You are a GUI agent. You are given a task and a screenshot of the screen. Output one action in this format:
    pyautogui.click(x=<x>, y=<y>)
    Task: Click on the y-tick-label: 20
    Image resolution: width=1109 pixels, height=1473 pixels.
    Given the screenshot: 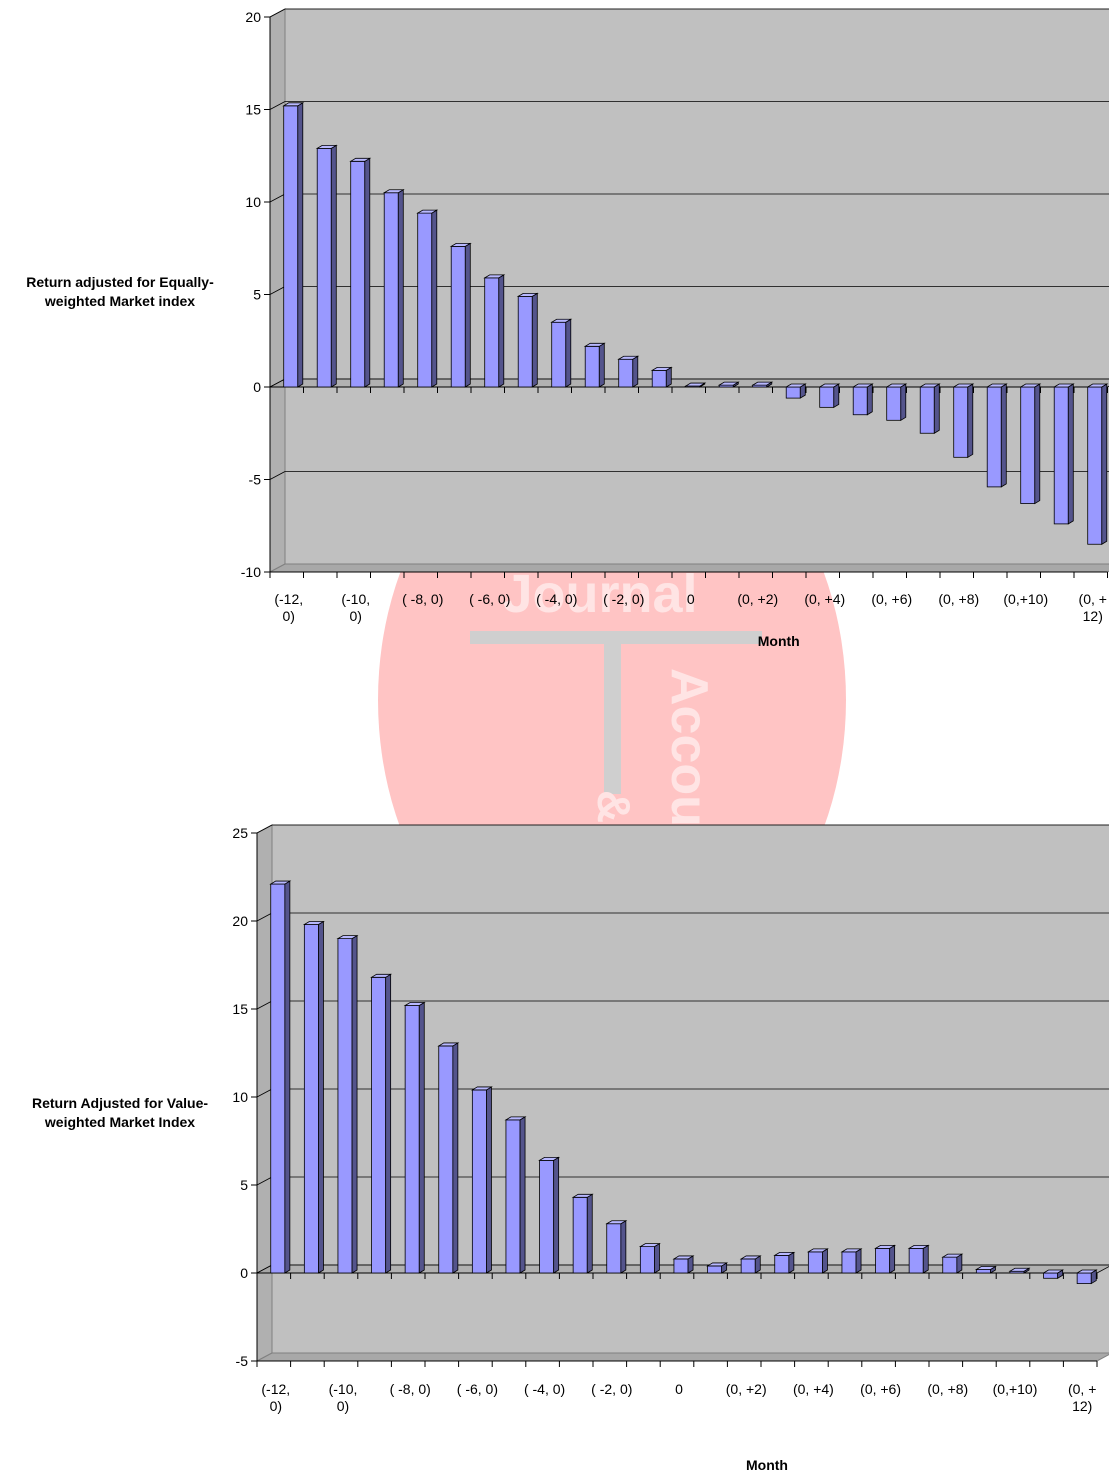 What is the action you would take?
    pyautogui.click(x=240, y=921)
    